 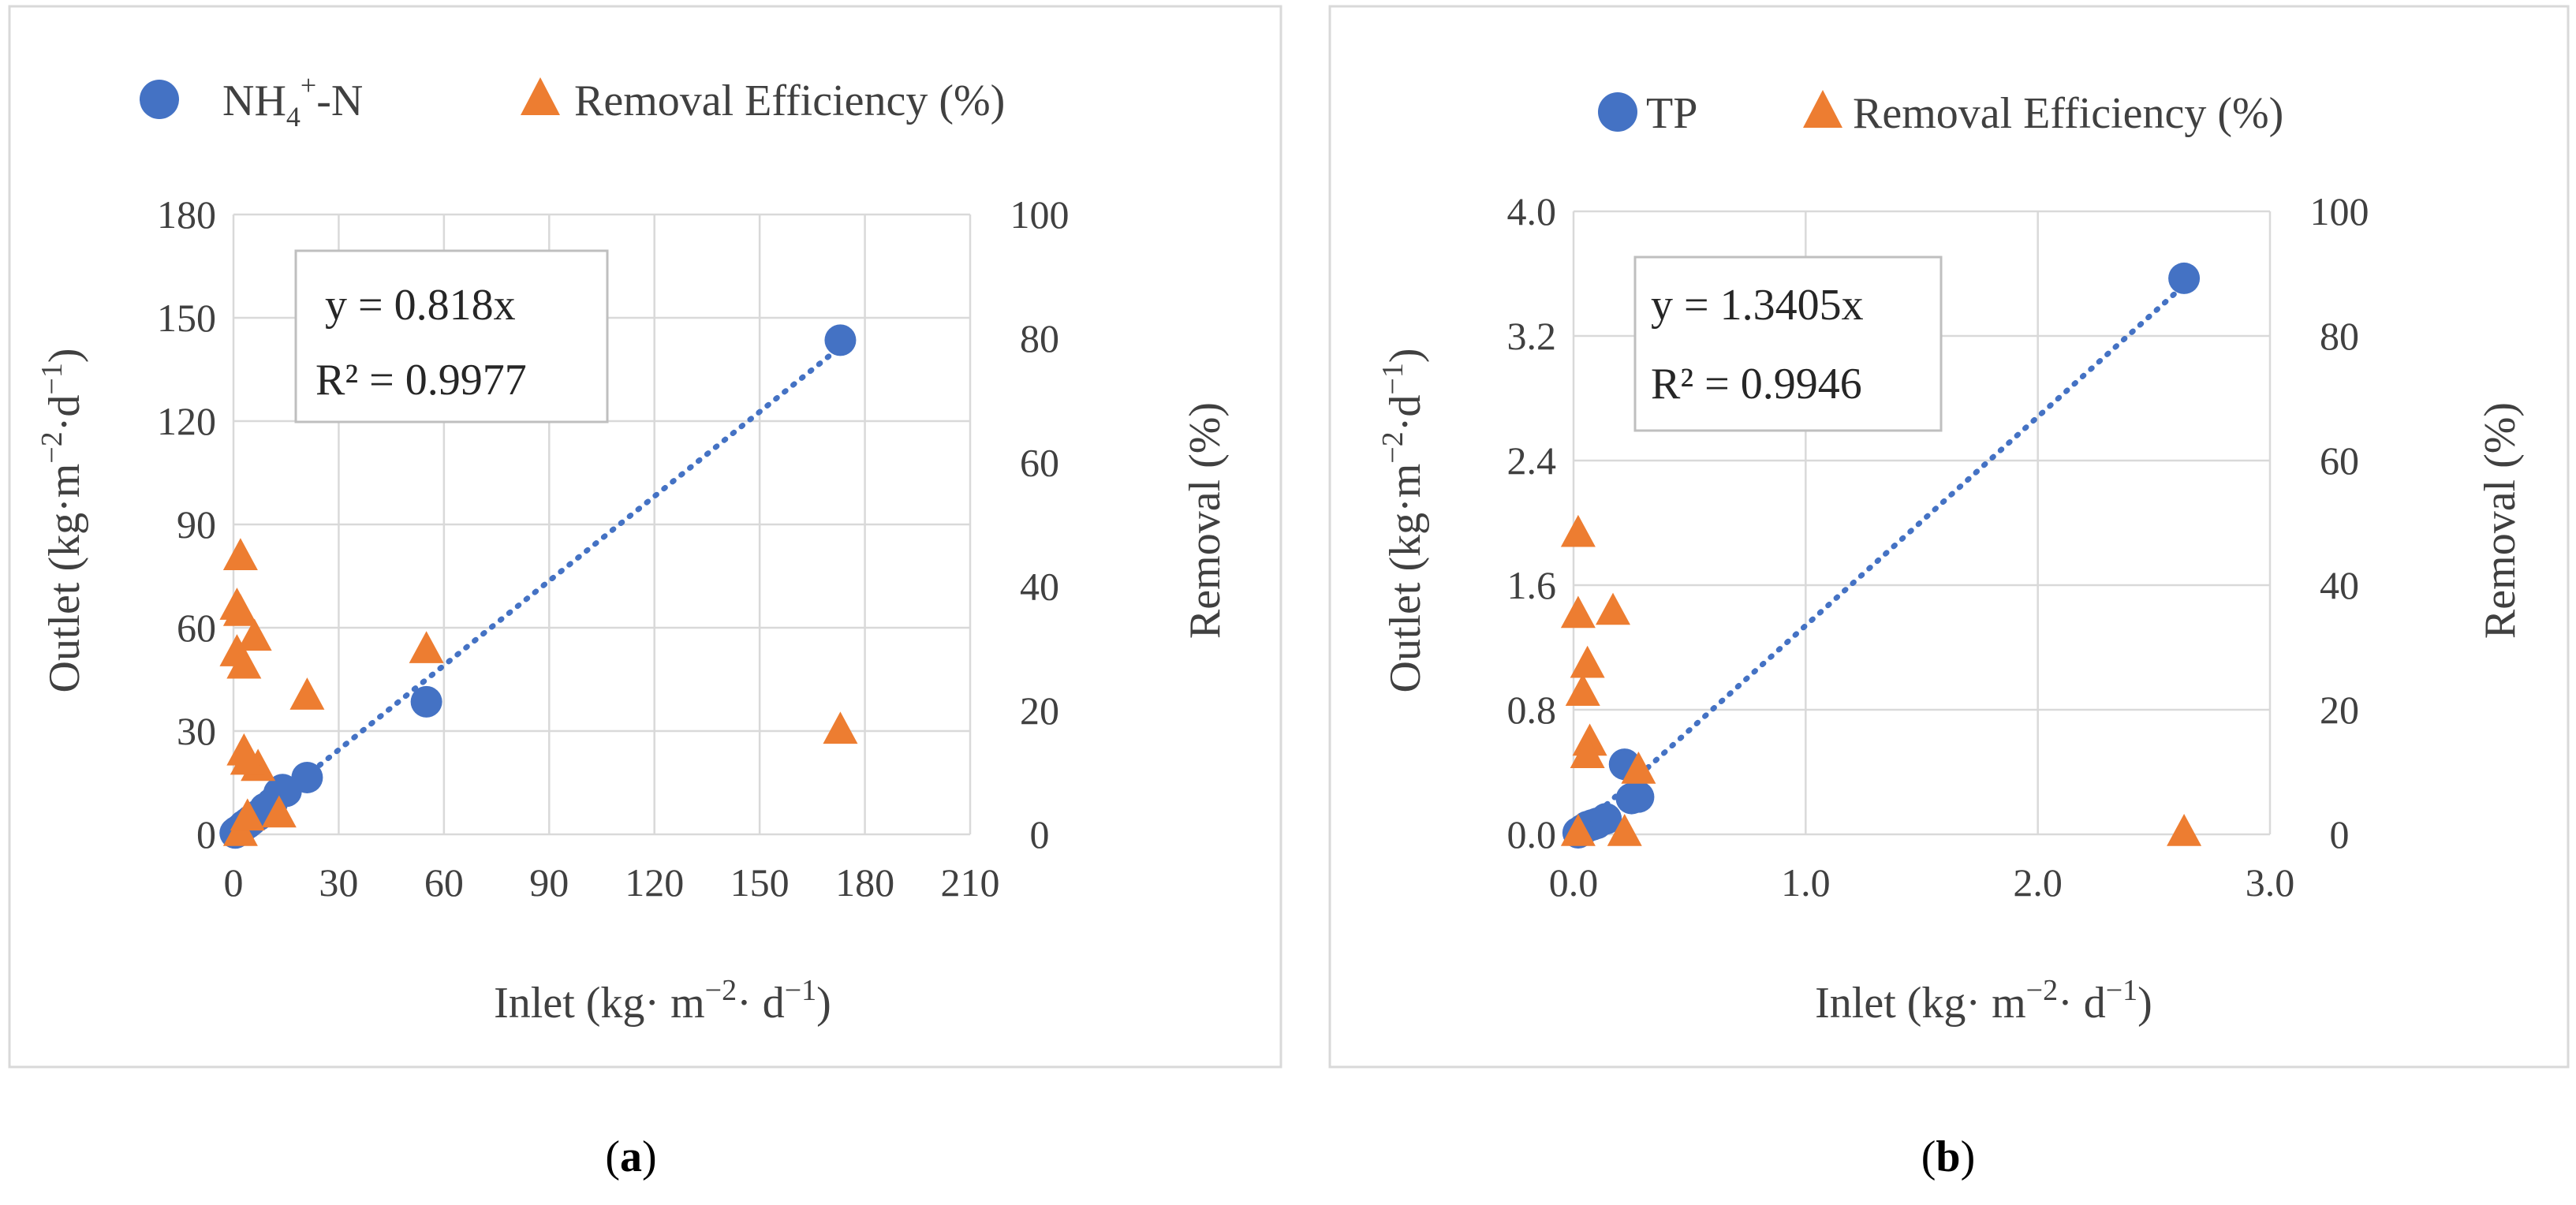 I want to click on legend-a-series1-label: NH4+-N, so click(x=292, y=100).